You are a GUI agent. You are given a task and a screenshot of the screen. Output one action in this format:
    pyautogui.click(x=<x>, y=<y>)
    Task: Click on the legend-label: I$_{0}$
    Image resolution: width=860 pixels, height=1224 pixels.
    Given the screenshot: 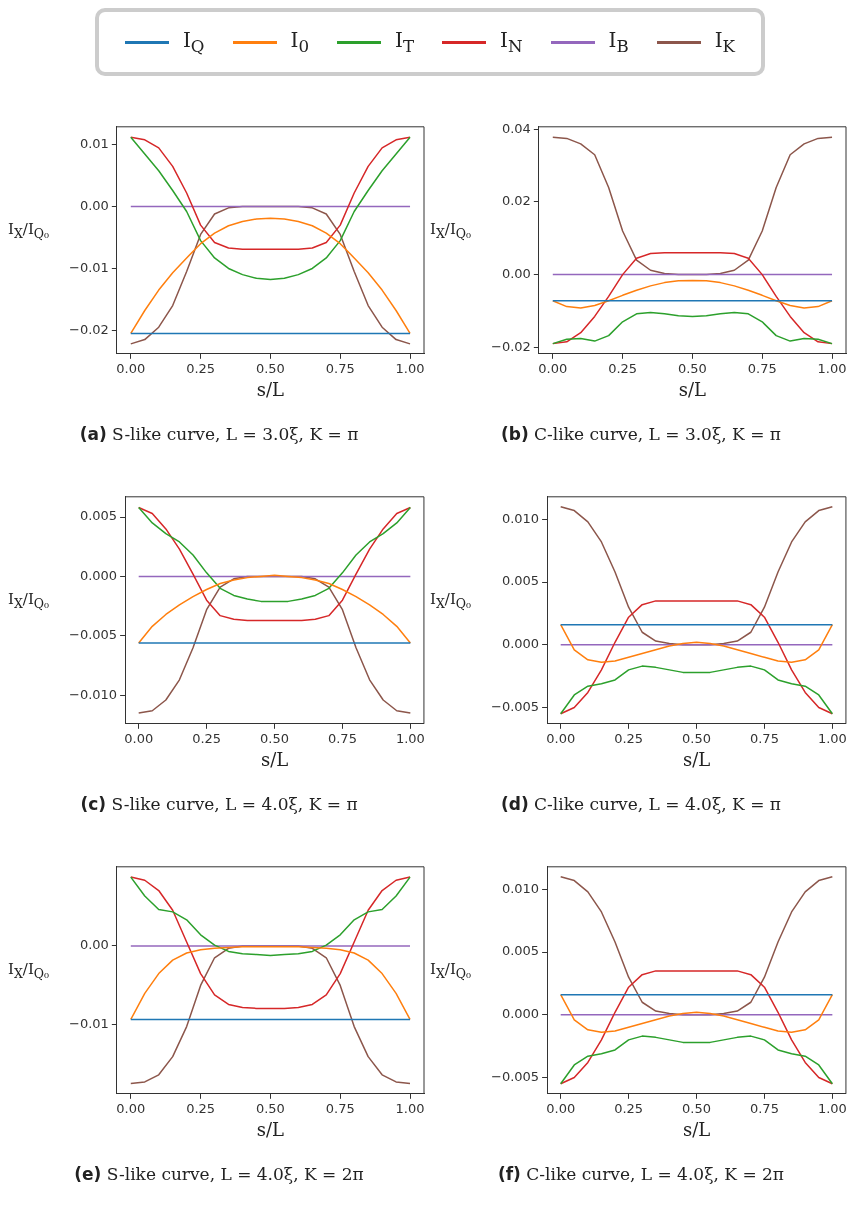 What is the action you would take?
    pyautogui.click(x=300, y=42)
    